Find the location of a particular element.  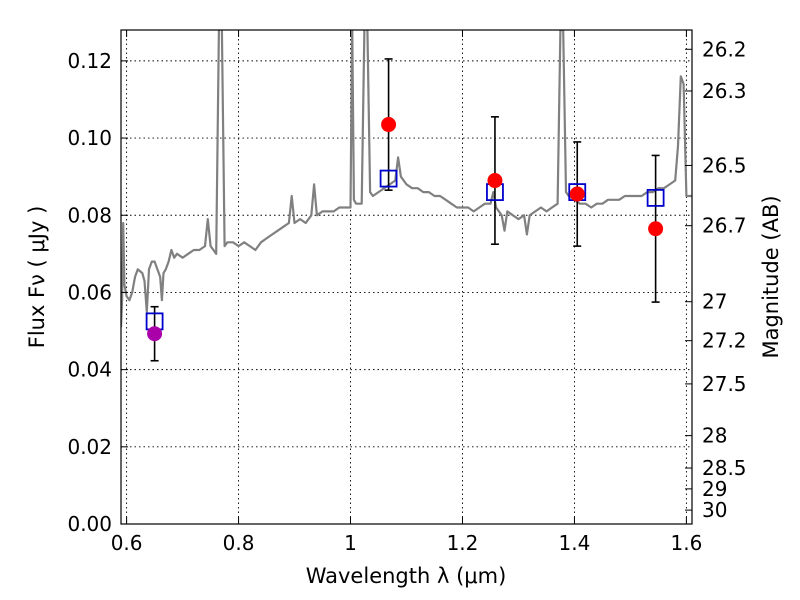

y-axis-ticks: 0.00 0.02 0.04 0.06 0.08 0.10 0.12 is located at coordinates (97, 292).